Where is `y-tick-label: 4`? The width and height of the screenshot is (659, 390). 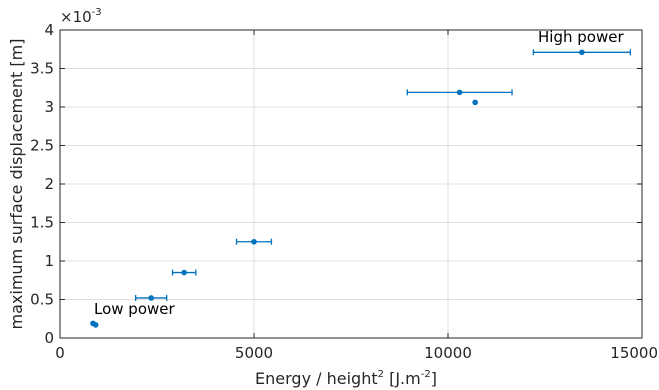
y-tick-label: 4 is located at coordinates (49, 30).